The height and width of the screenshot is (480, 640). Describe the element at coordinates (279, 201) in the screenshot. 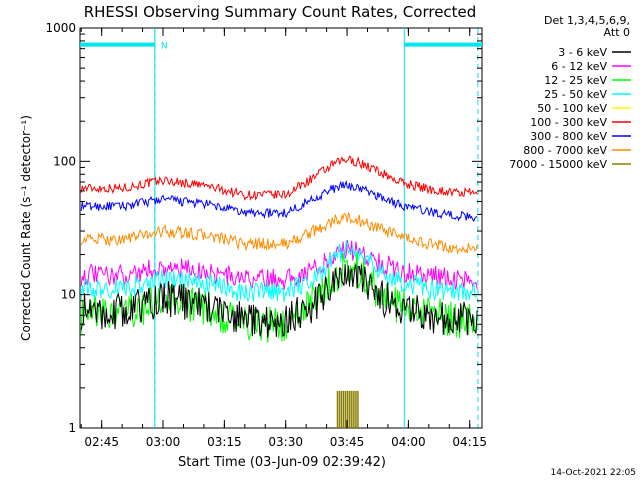

I see `series-300-800-kev` at that location.